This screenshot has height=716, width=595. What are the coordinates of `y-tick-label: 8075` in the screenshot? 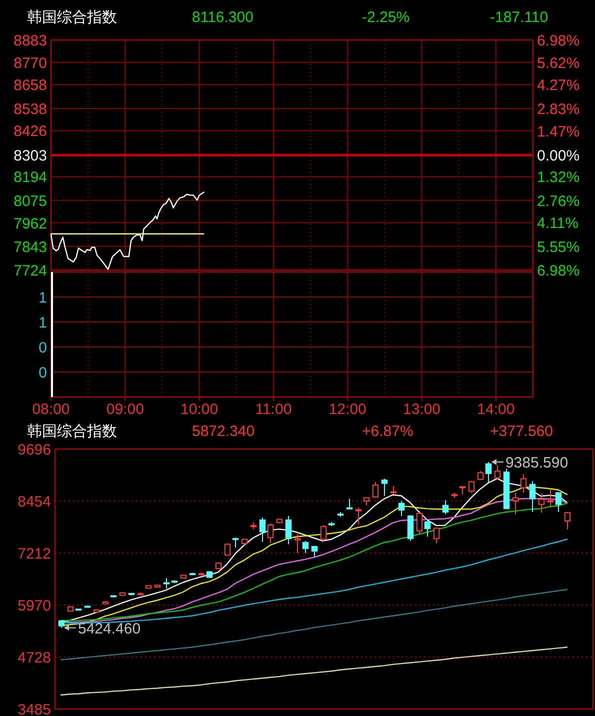 It's located at (30, 201).